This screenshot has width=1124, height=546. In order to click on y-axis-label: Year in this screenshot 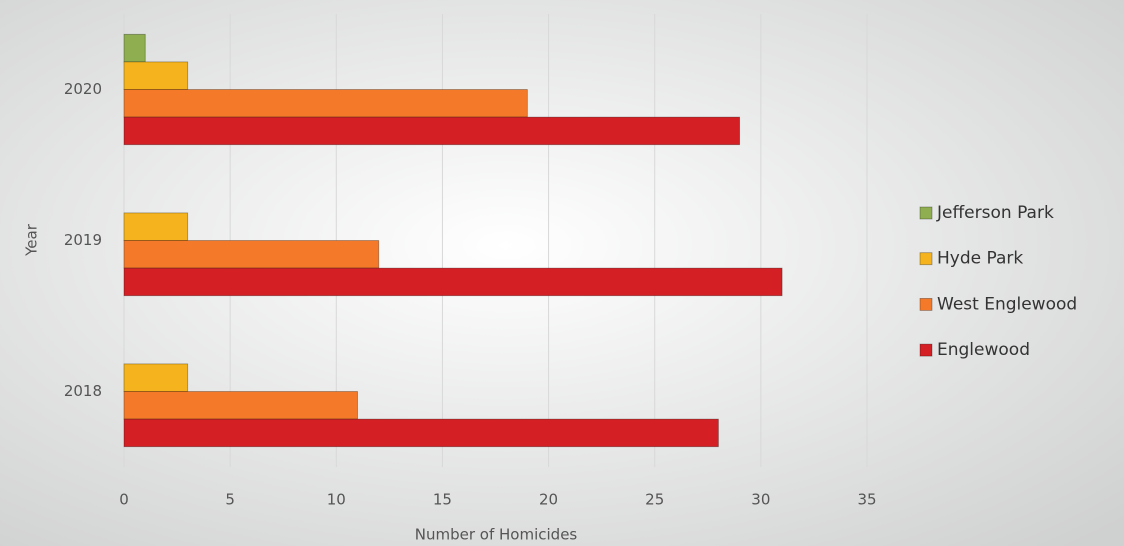, I will do `click(32, 240)`.